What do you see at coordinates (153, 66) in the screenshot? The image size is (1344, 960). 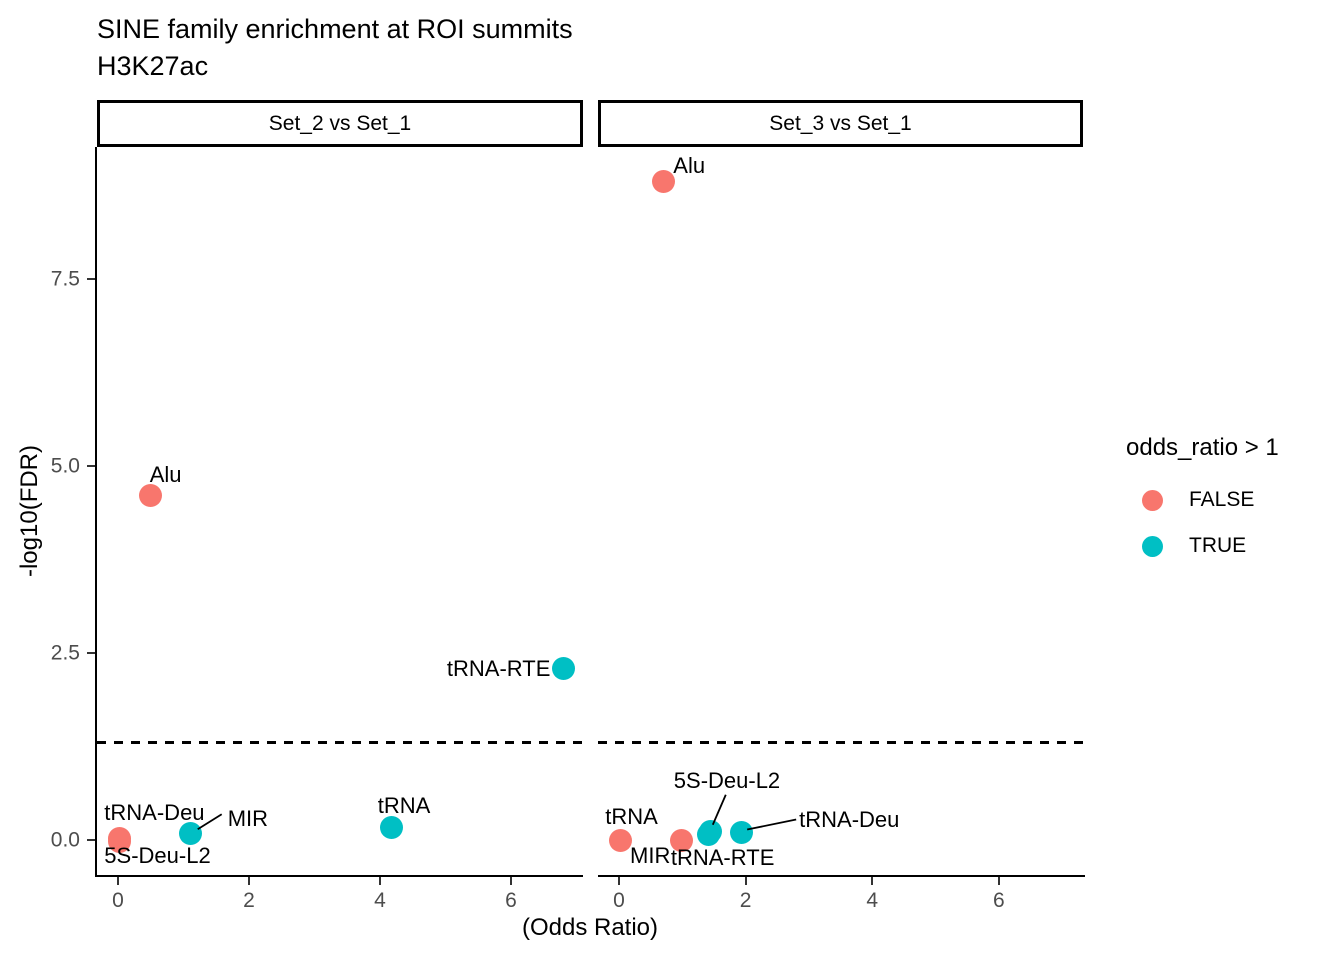 I see `plot-subtitle: H3K27ac` at bounding box center [153, 66].